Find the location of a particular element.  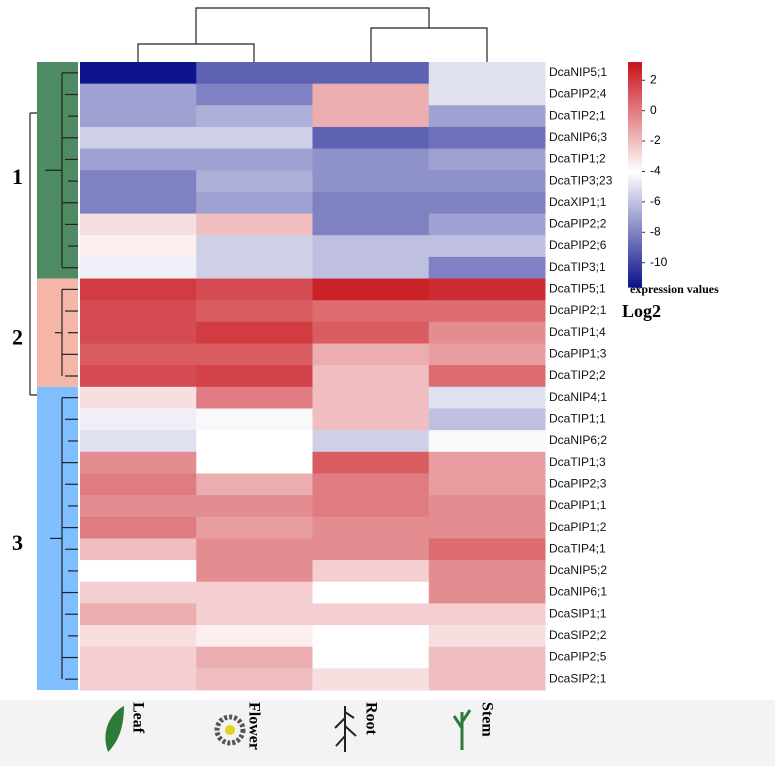

colorbar-tick-label: -10 is located at coordinates (659, 262).